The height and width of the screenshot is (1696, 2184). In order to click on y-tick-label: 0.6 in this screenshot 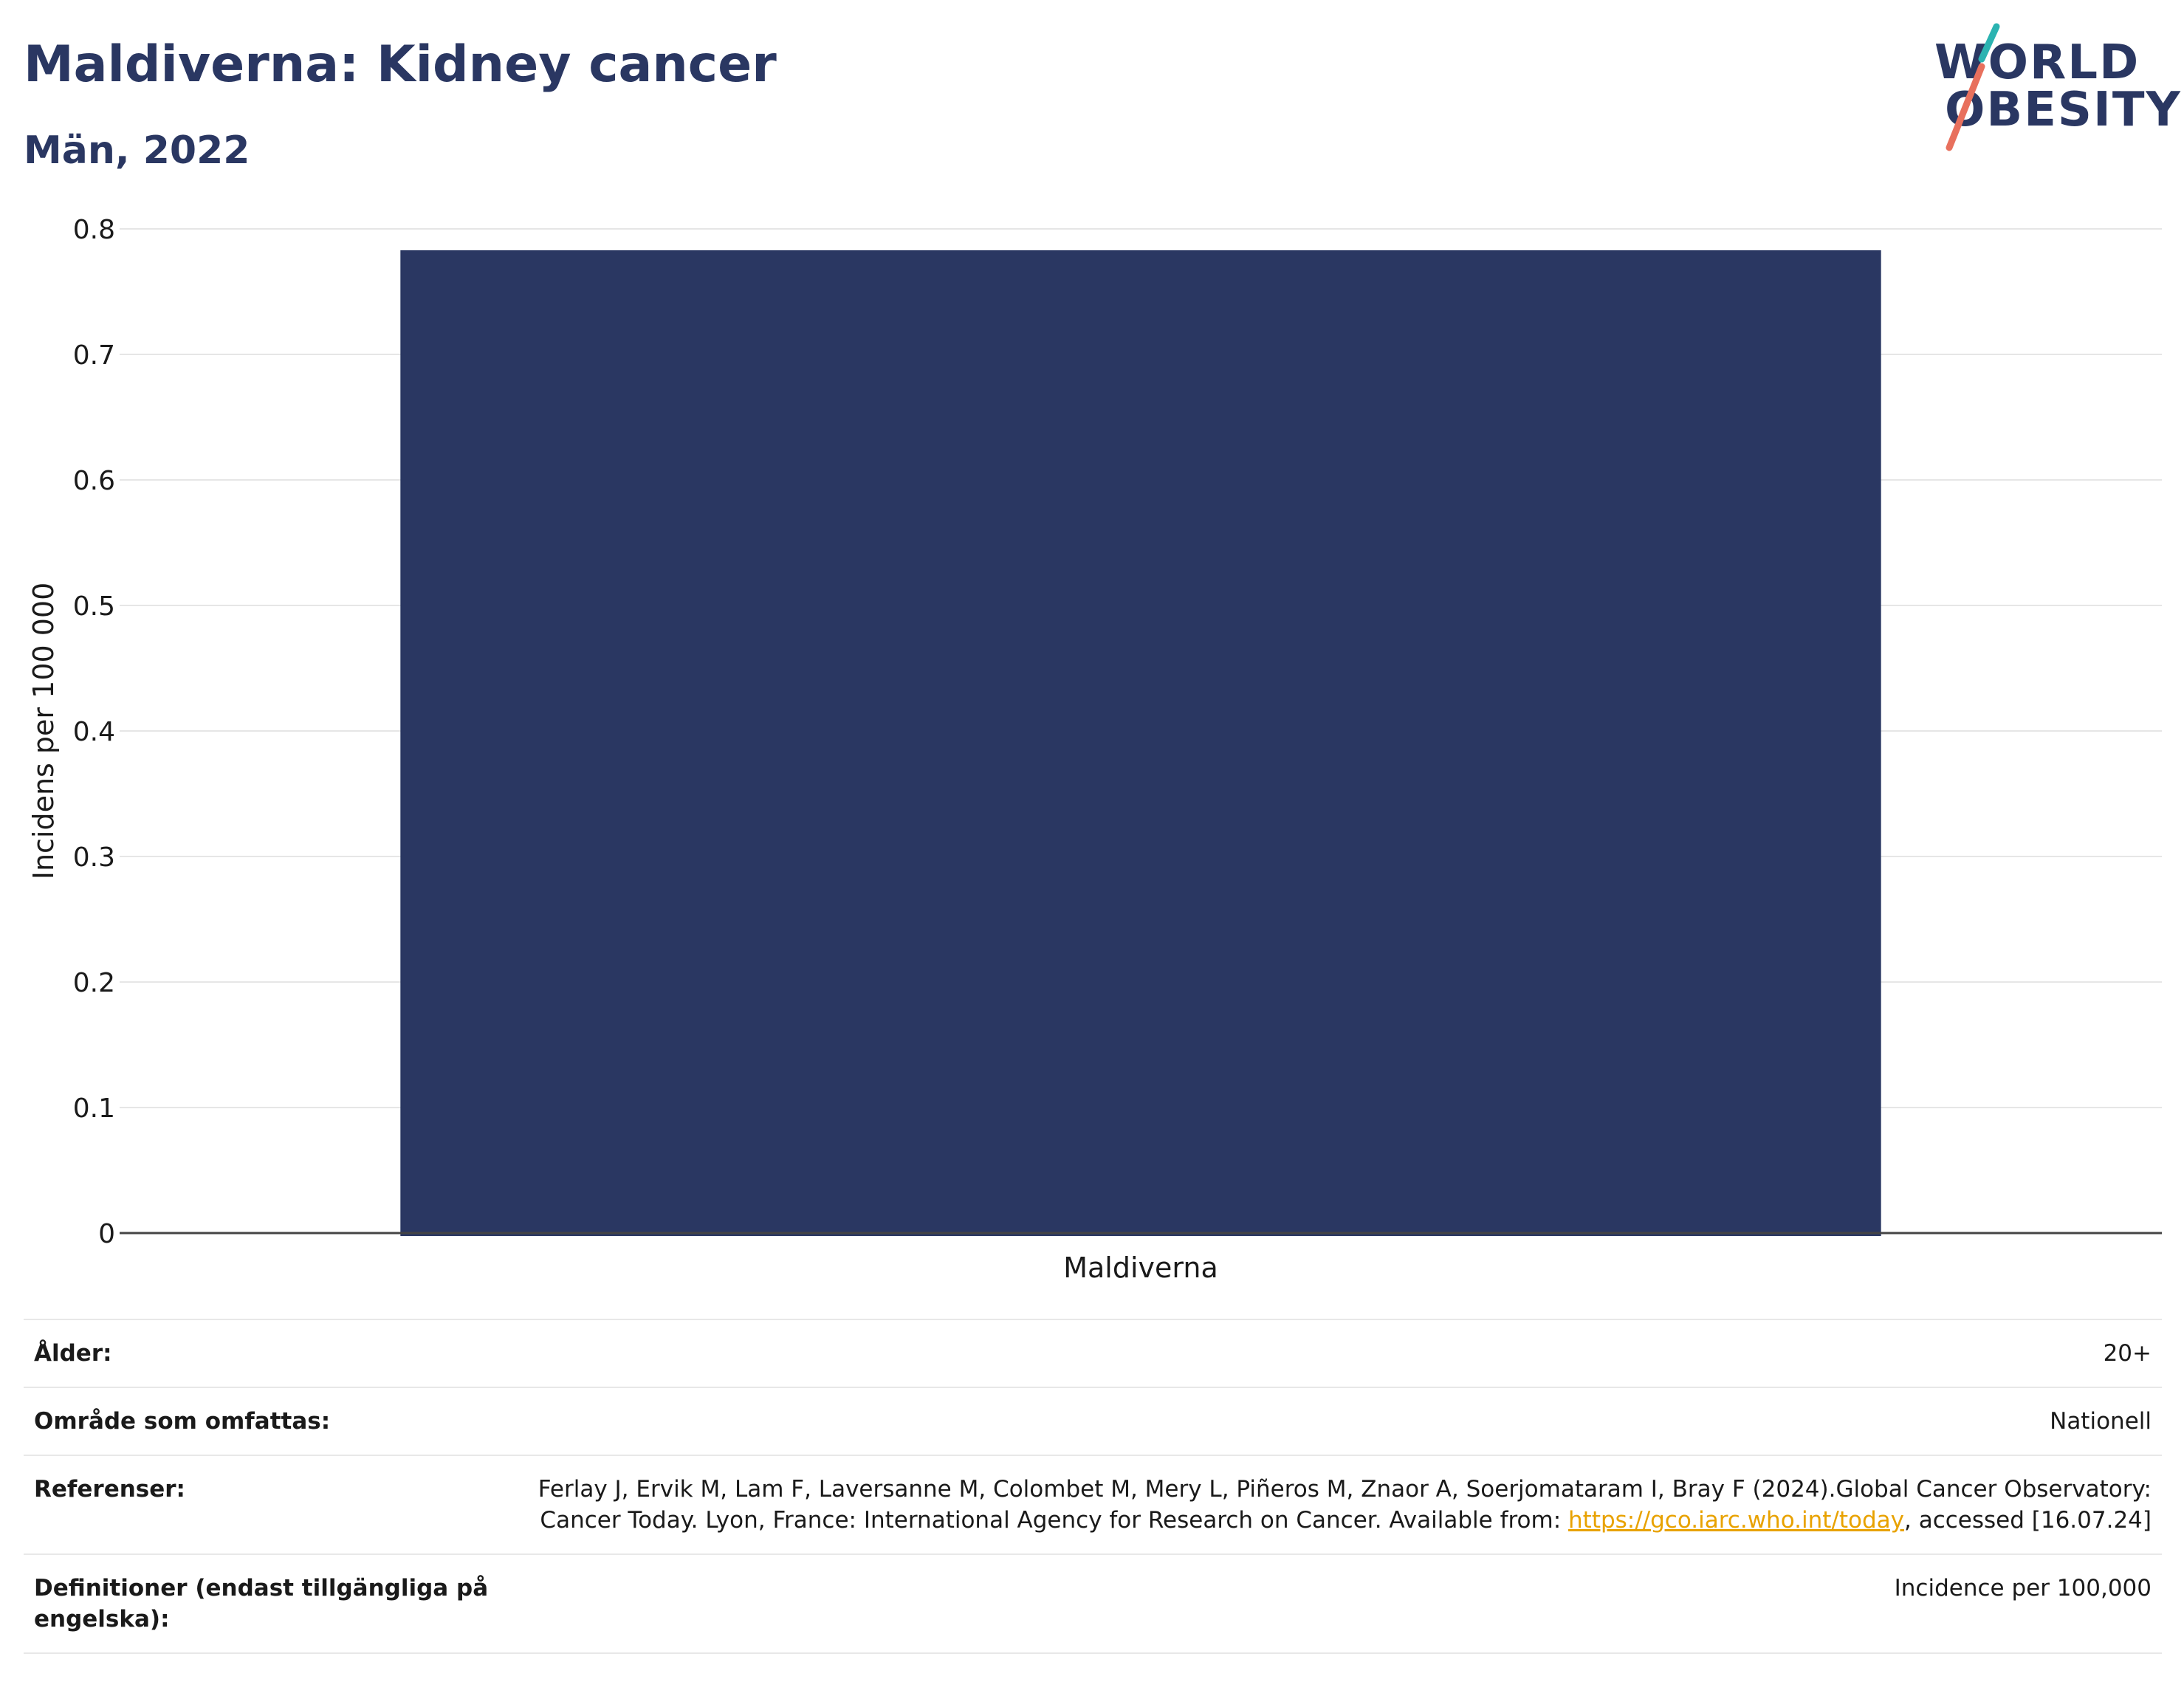, I will do `click(94, 481)`.